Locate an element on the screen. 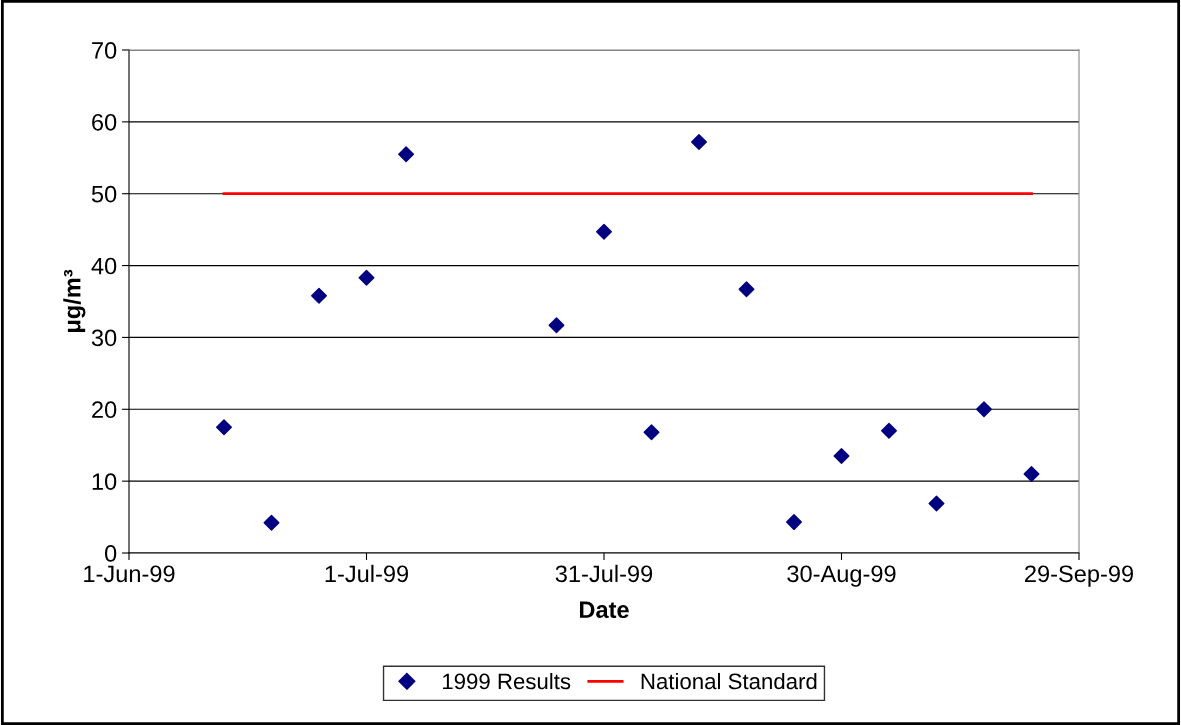 This screenshot has width=1181, height=725. legend-label: National Standard is located at coordinates (729, 681).